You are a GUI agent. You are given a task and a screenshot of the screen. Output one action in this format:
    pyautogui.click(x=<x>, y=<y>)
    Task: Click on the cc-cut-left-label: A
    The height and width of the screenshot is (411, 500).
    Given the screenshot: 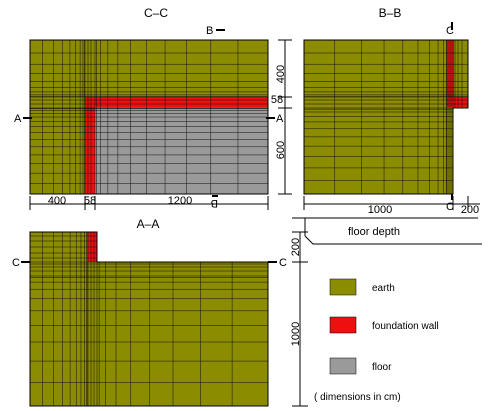 What is the action you would take?
    pyautogui.click(x=18, y=119)
    